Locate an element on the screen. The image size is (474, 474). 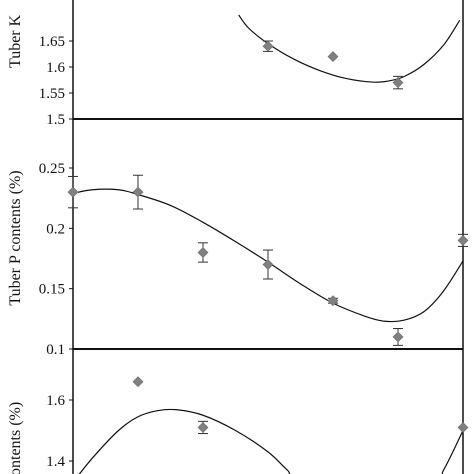
y-tick-label: 0.2 is located at coordinates (55, 229).